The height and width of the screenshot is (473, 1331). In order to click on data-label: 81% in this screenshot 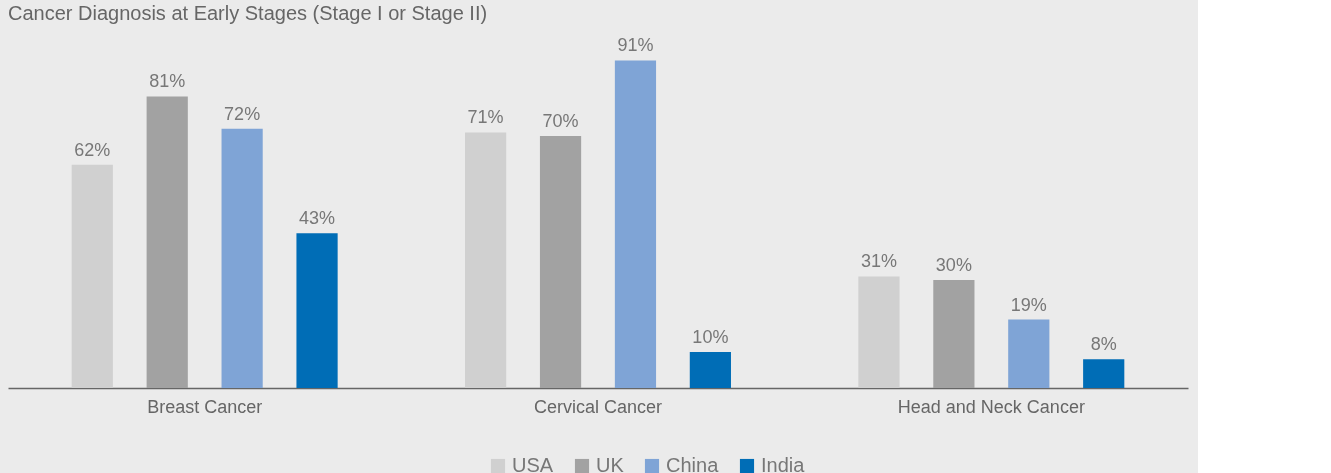, I will do `click(167, 81)`.